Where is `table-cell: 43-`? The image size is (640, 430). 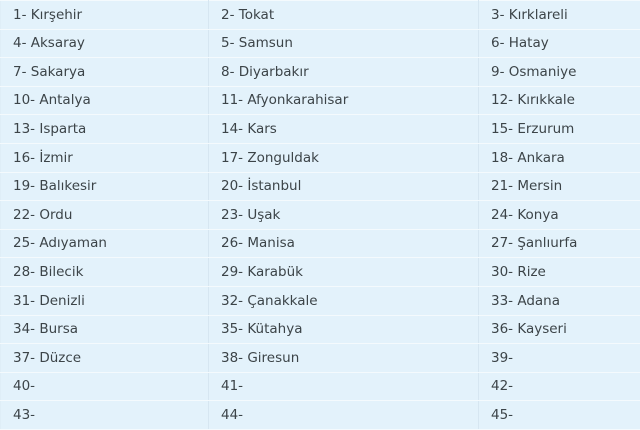
table-cell: 43- is located at coordinates (105, 415).